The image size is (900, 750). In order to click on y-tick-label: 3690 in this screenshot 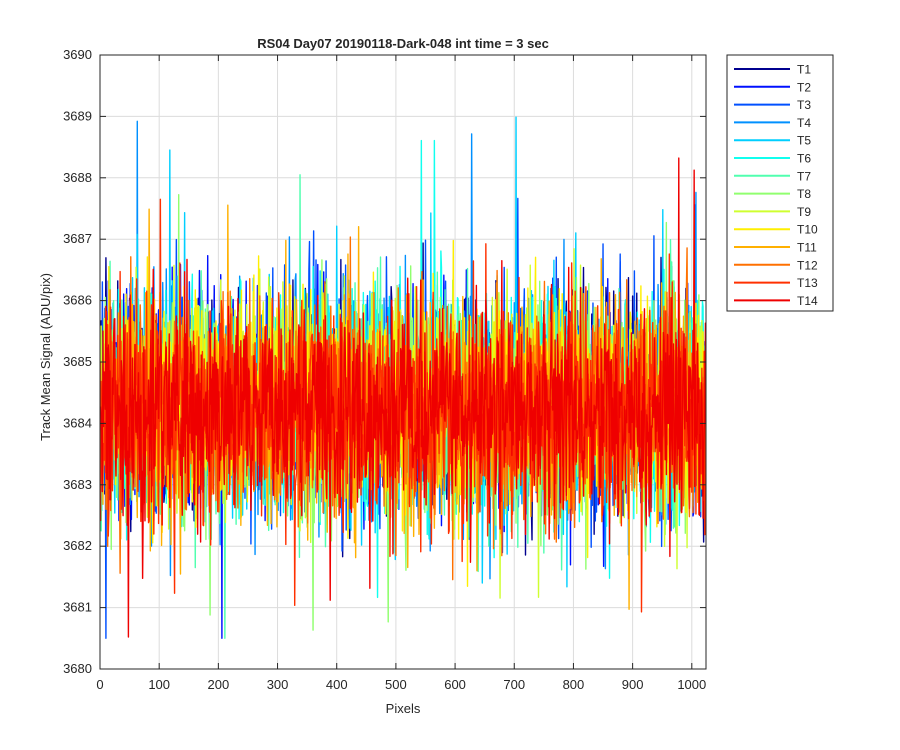, I will do `click(77, 54)`.